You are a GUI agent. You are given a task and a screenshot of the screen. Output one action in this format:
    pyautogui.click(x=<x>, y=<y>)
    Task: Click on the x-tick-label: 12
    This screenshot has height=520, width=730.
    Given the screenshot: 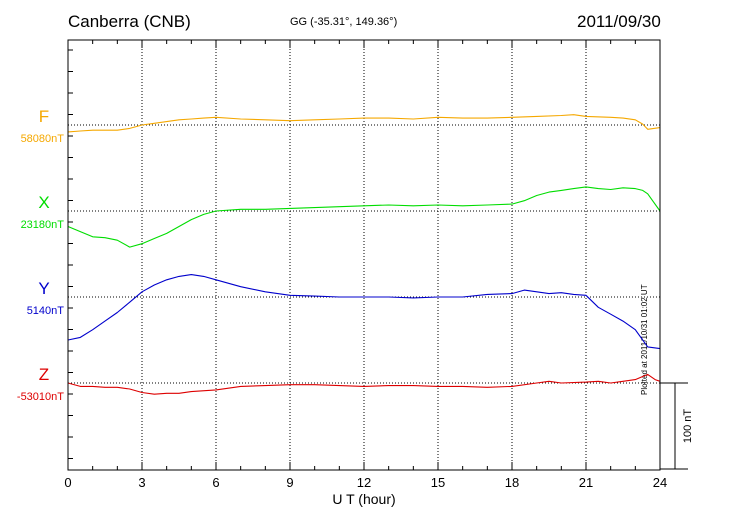 What is the action you would take?
    pyautogui.click(x=364, y=482)
    